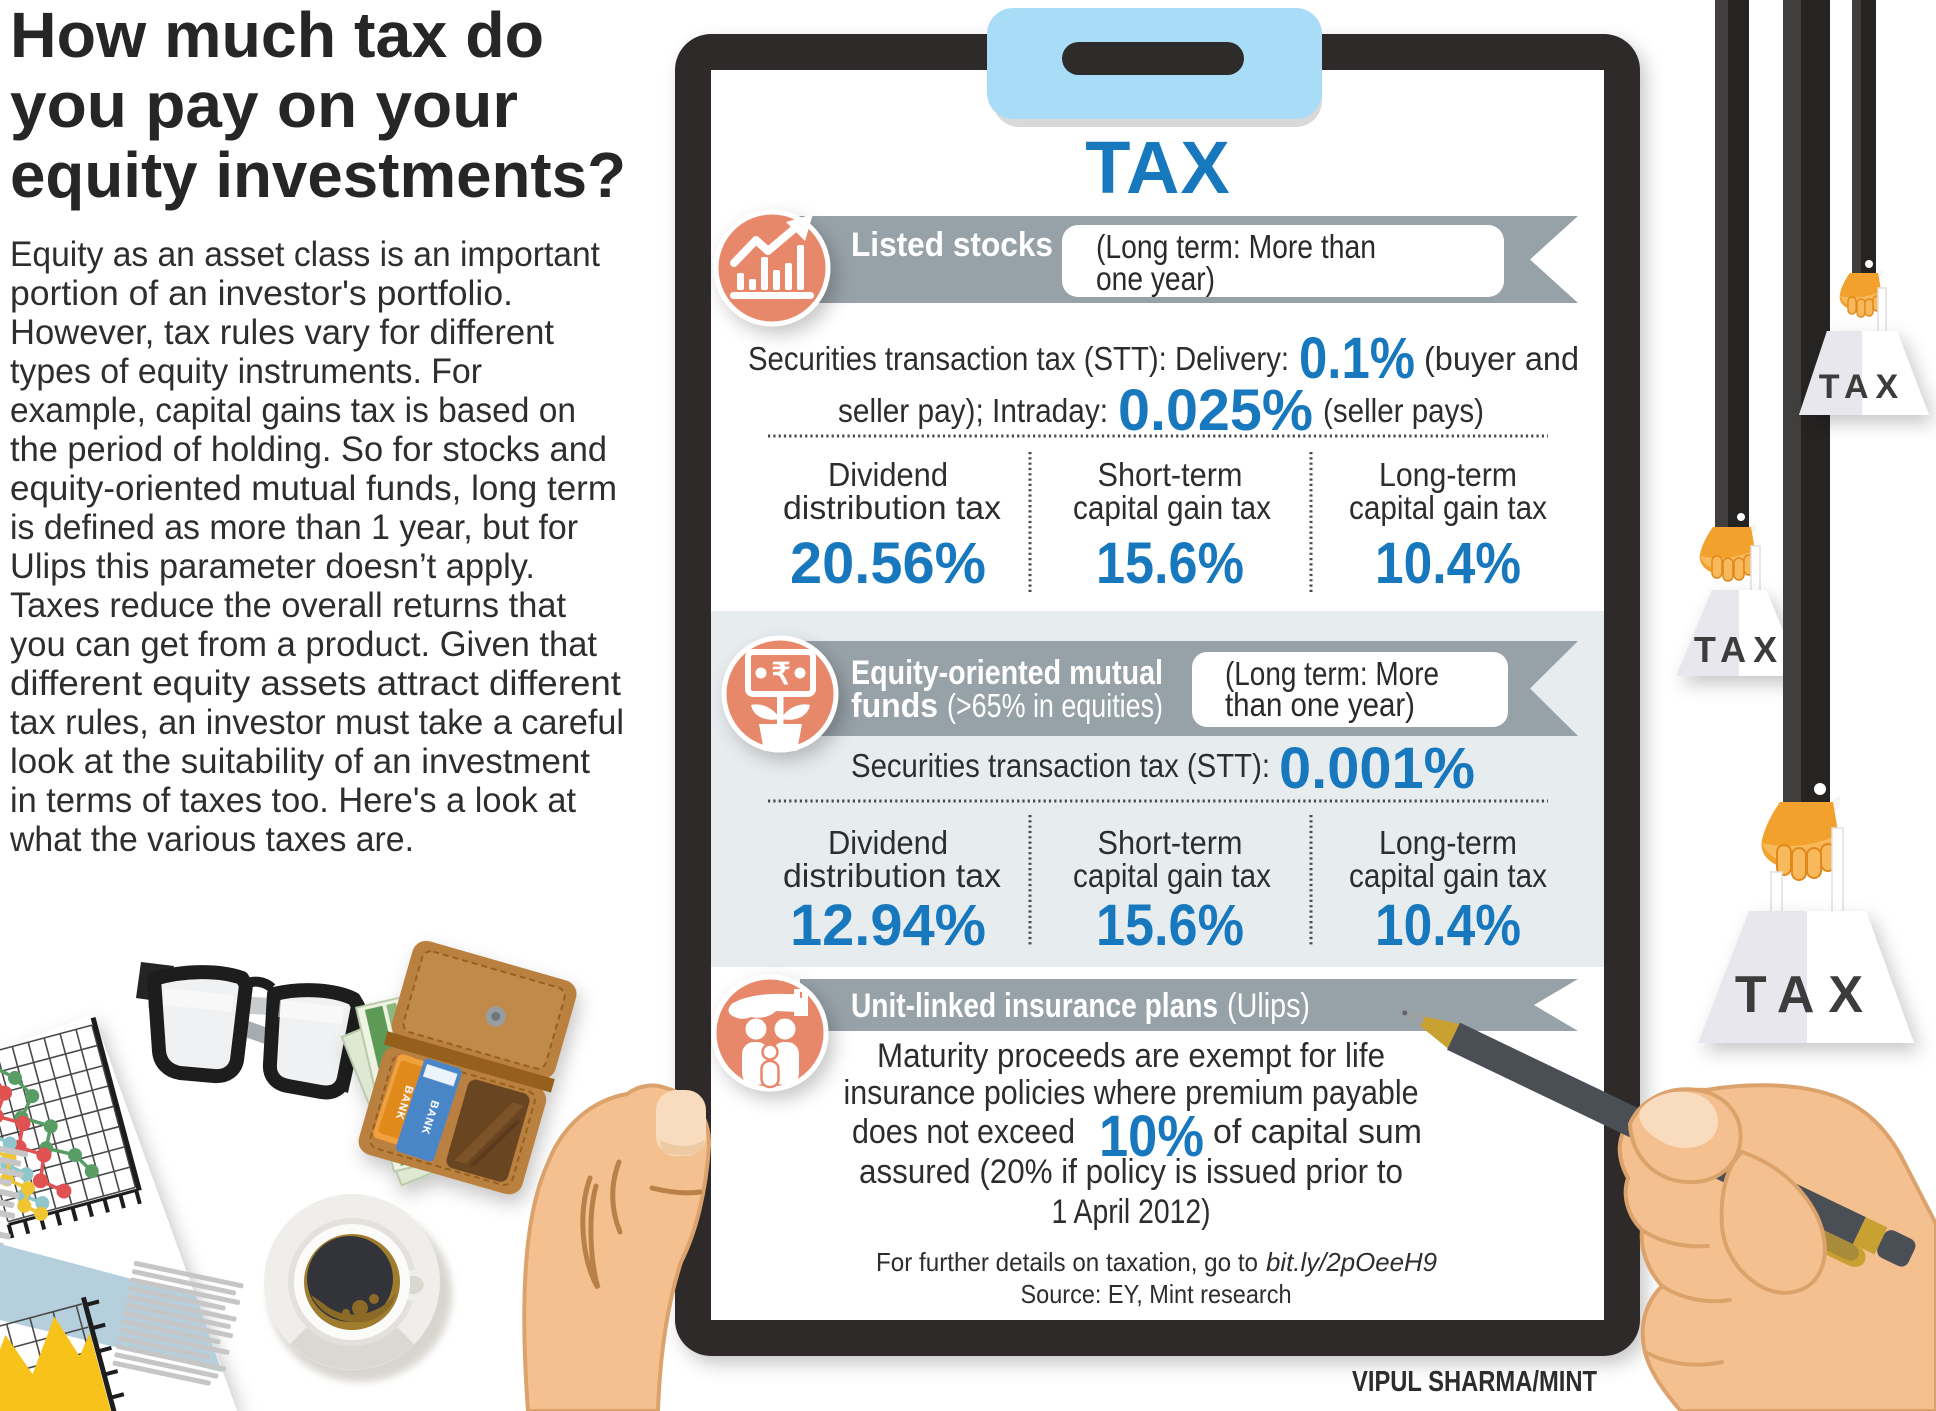  I want to click on svg-text:portion of an investor's portf: portion of an investor's portfolio., so click(261, 293).